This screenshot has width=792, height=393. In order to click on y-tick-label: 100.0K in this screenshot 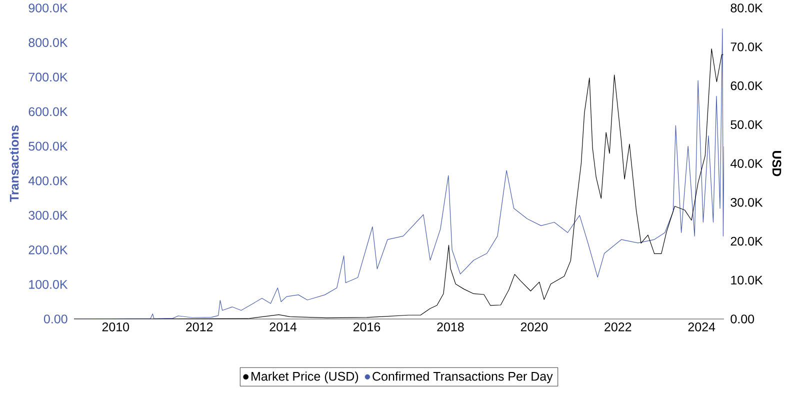, I will do `click(48, 284)`.